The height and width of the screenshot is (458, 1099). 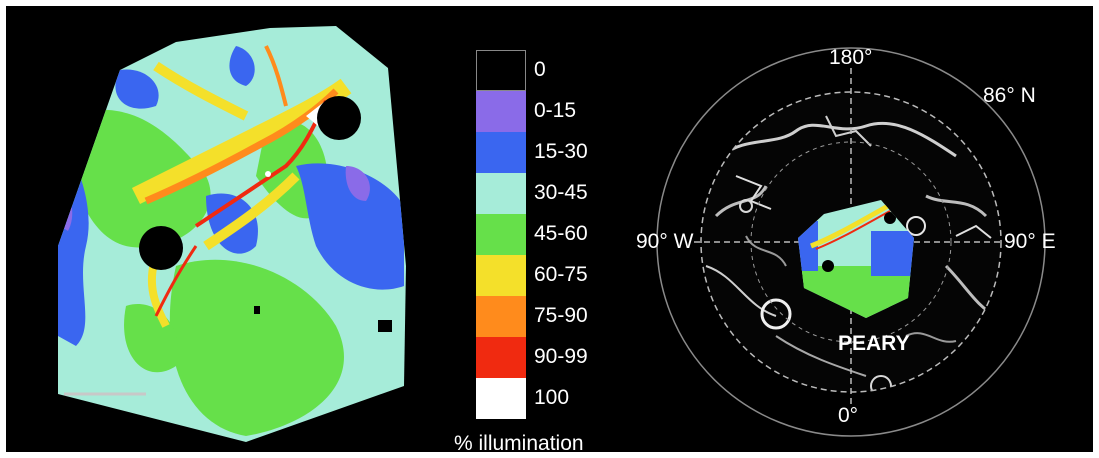 I want to click on legend-color-bar, so click(x=501, y=236).